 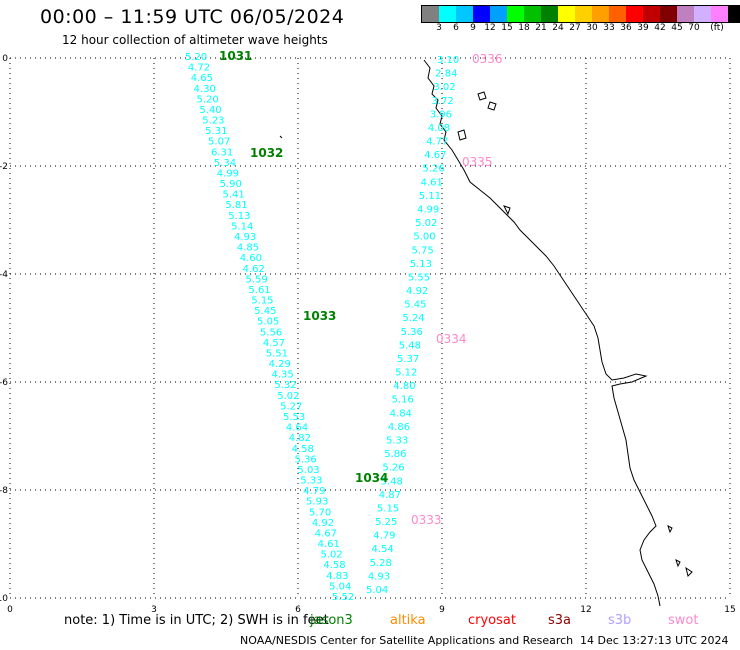 What do you see at coordinates (280, 364) in the screenshot?
I see `wave-height-value: 4.29` at bounding box center [280, 364].